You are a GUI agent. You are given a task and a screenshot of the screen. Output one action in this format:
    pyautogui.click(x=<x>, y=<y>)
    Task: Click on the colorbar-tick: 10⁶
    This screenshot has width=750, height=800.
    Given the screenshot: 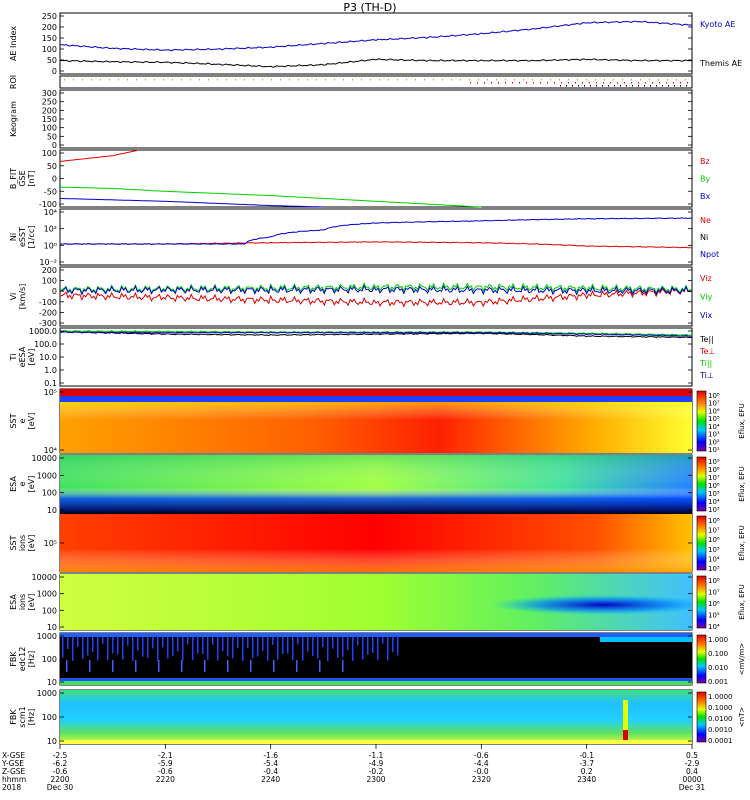 What is the action you would take?
    pyautogui.click(x=714, y=411)
    